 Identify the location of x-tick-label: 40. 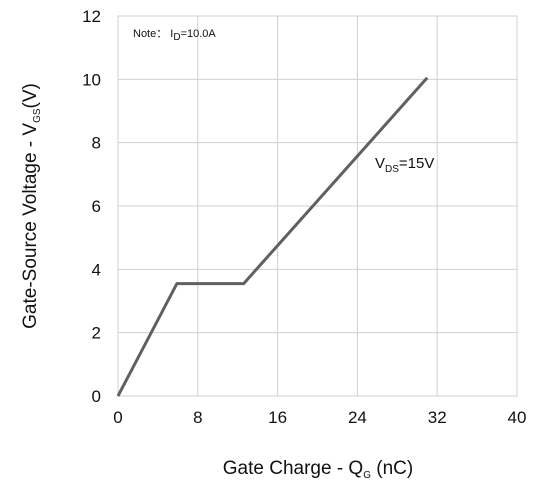
(517, 417).